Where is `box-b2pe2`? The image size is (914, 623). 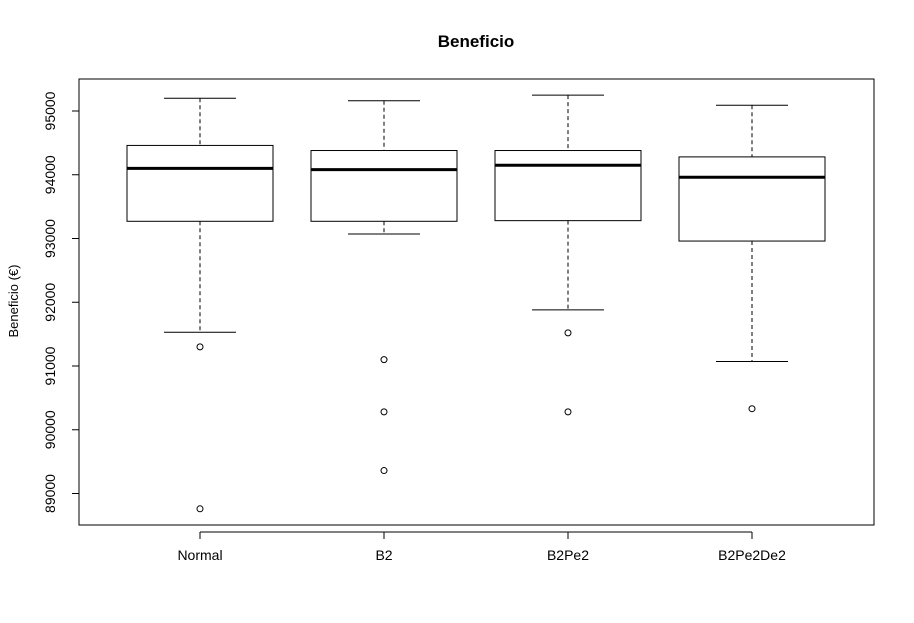
box-b2pe2 is located at coordinates (568, 255).